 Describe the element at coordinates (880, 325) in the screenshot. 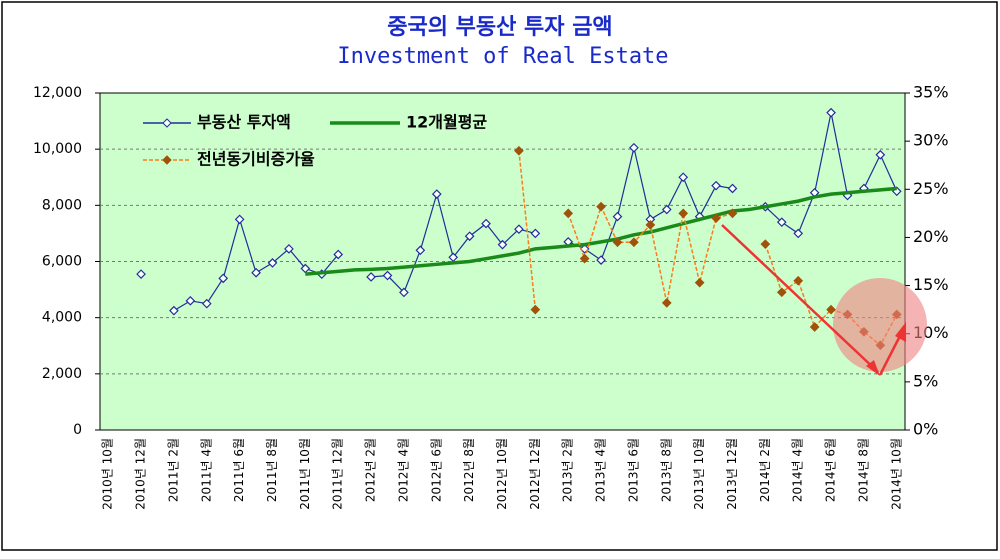

I see `highlight-circle` at that location.